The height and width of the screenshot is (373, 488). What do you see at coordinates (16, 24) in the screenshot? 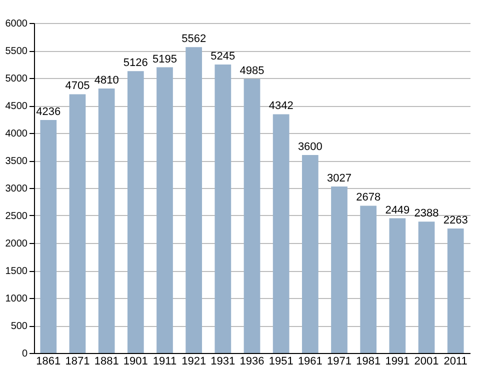
I see `y-tick-label: 6000` at bounding box center [16, 24].